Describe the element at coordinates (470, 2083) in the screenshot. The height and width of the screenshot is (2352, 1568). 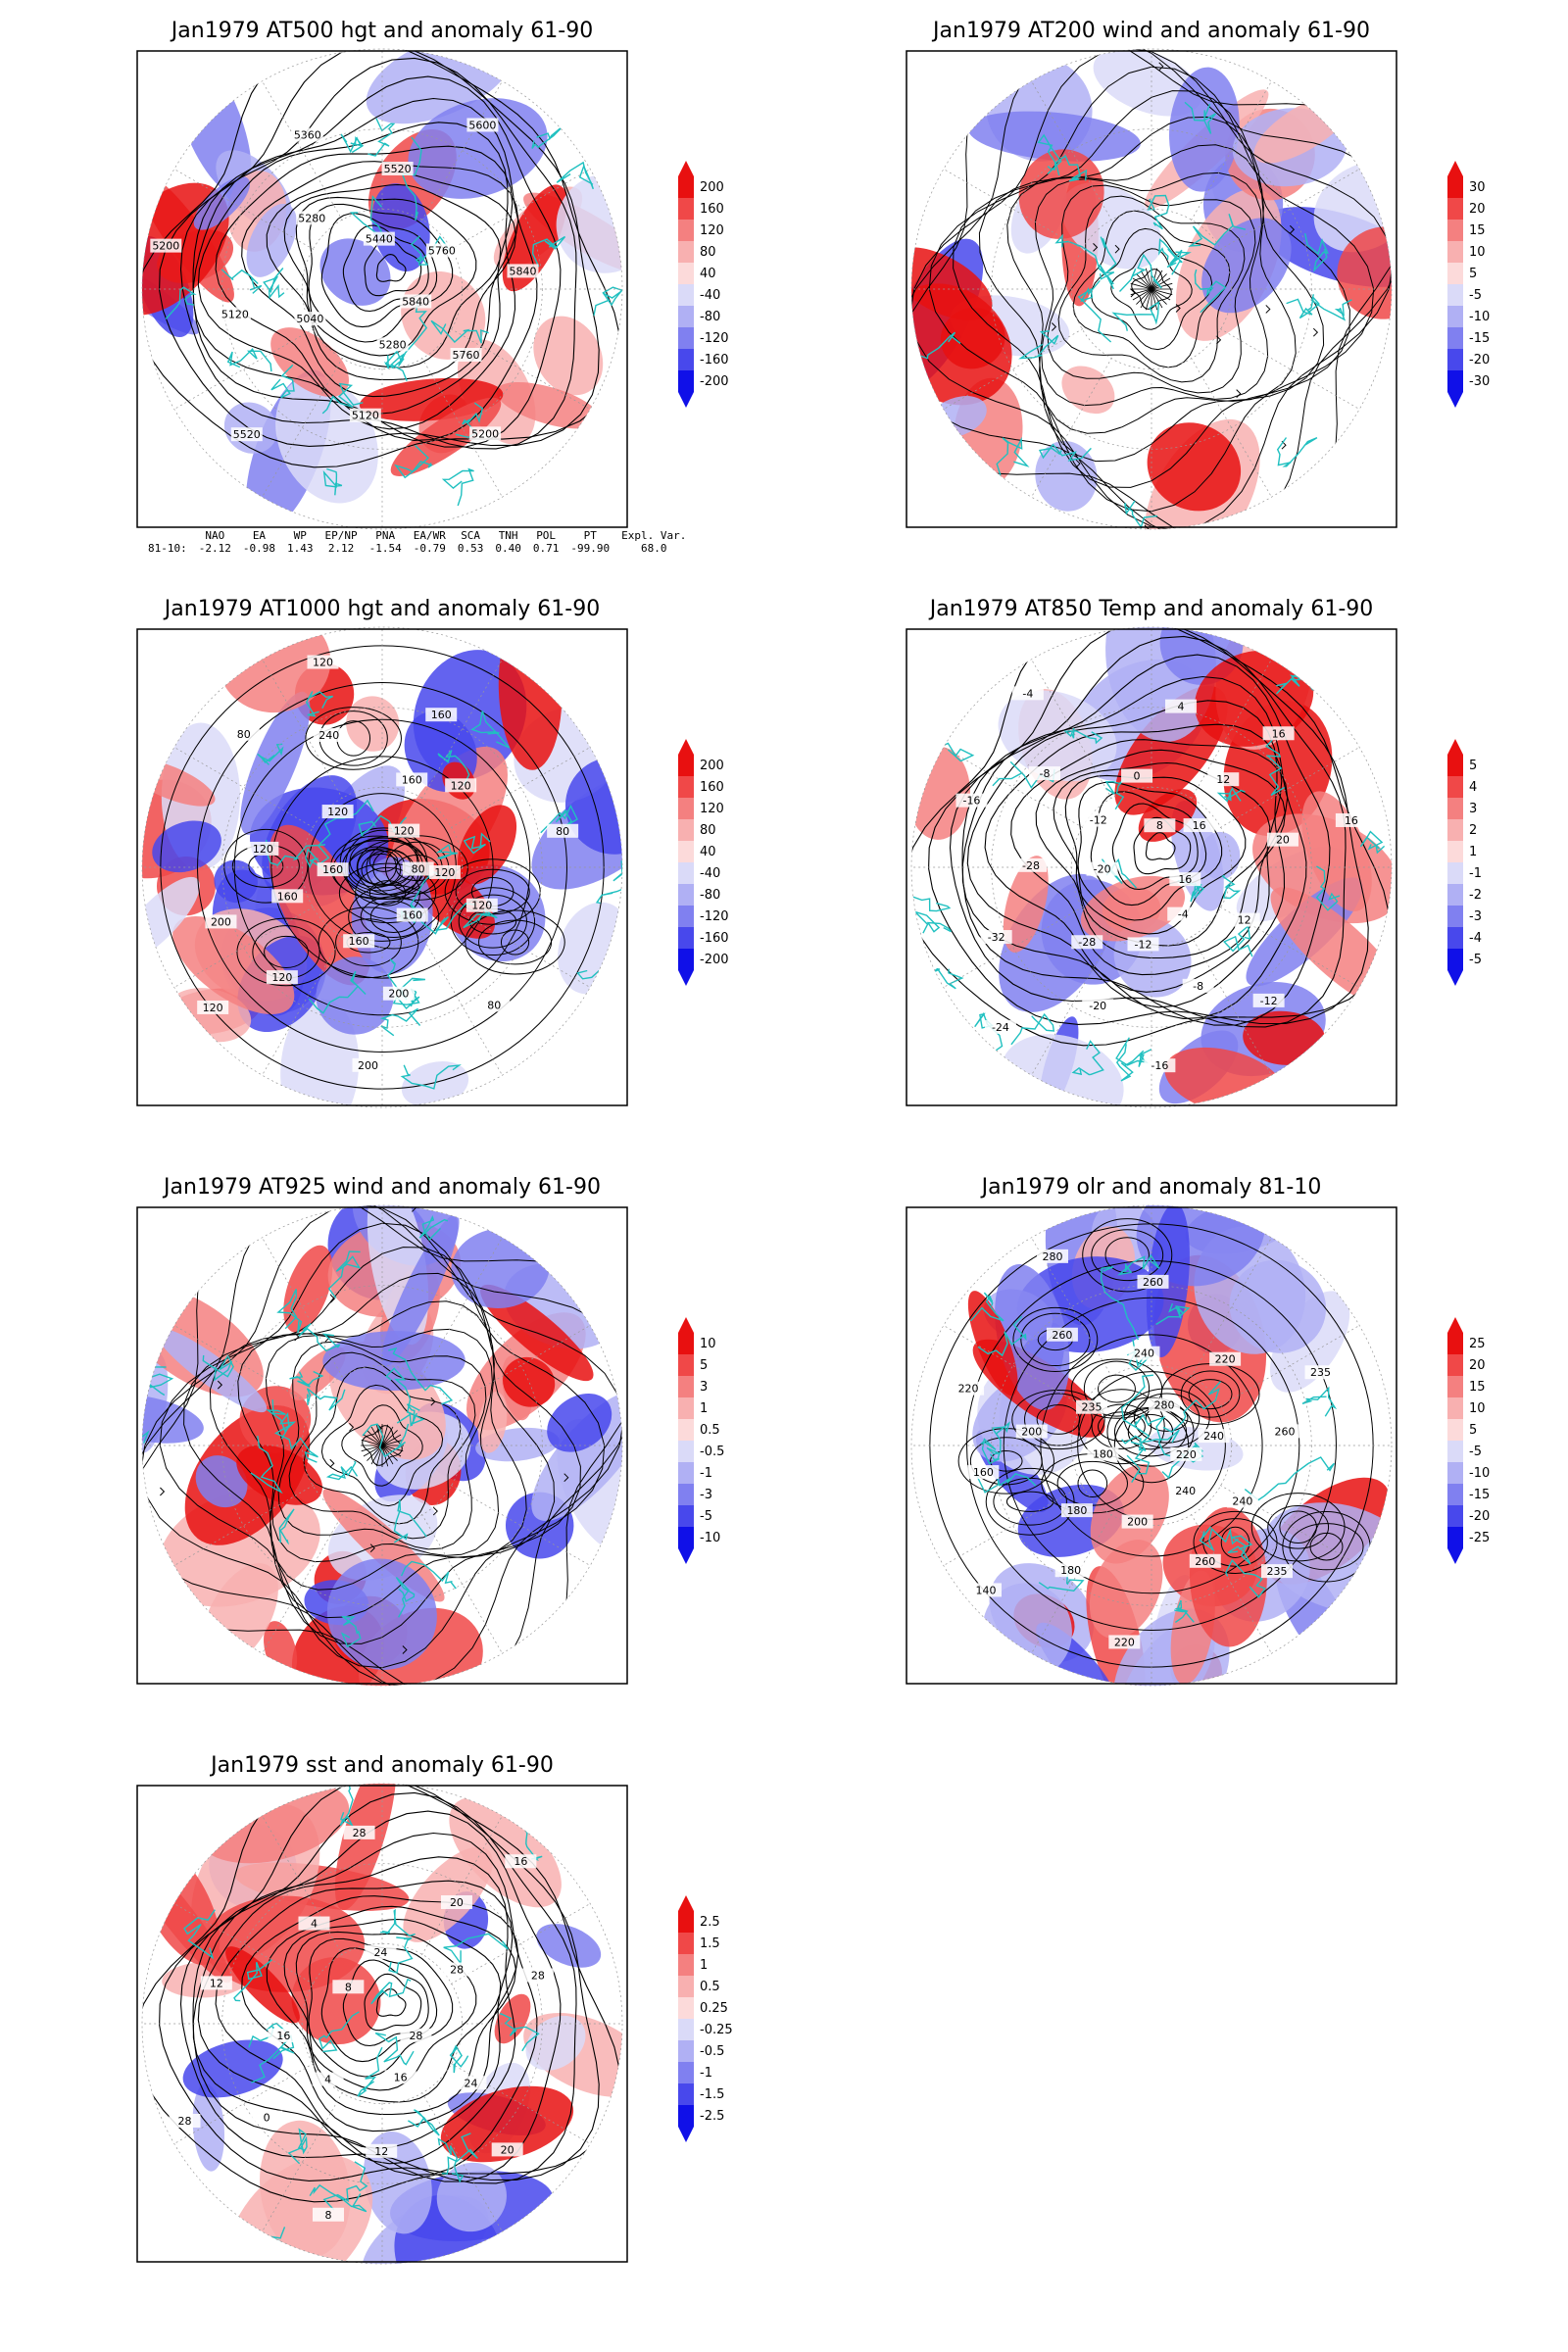
I see `contour-label: 24` at that location.